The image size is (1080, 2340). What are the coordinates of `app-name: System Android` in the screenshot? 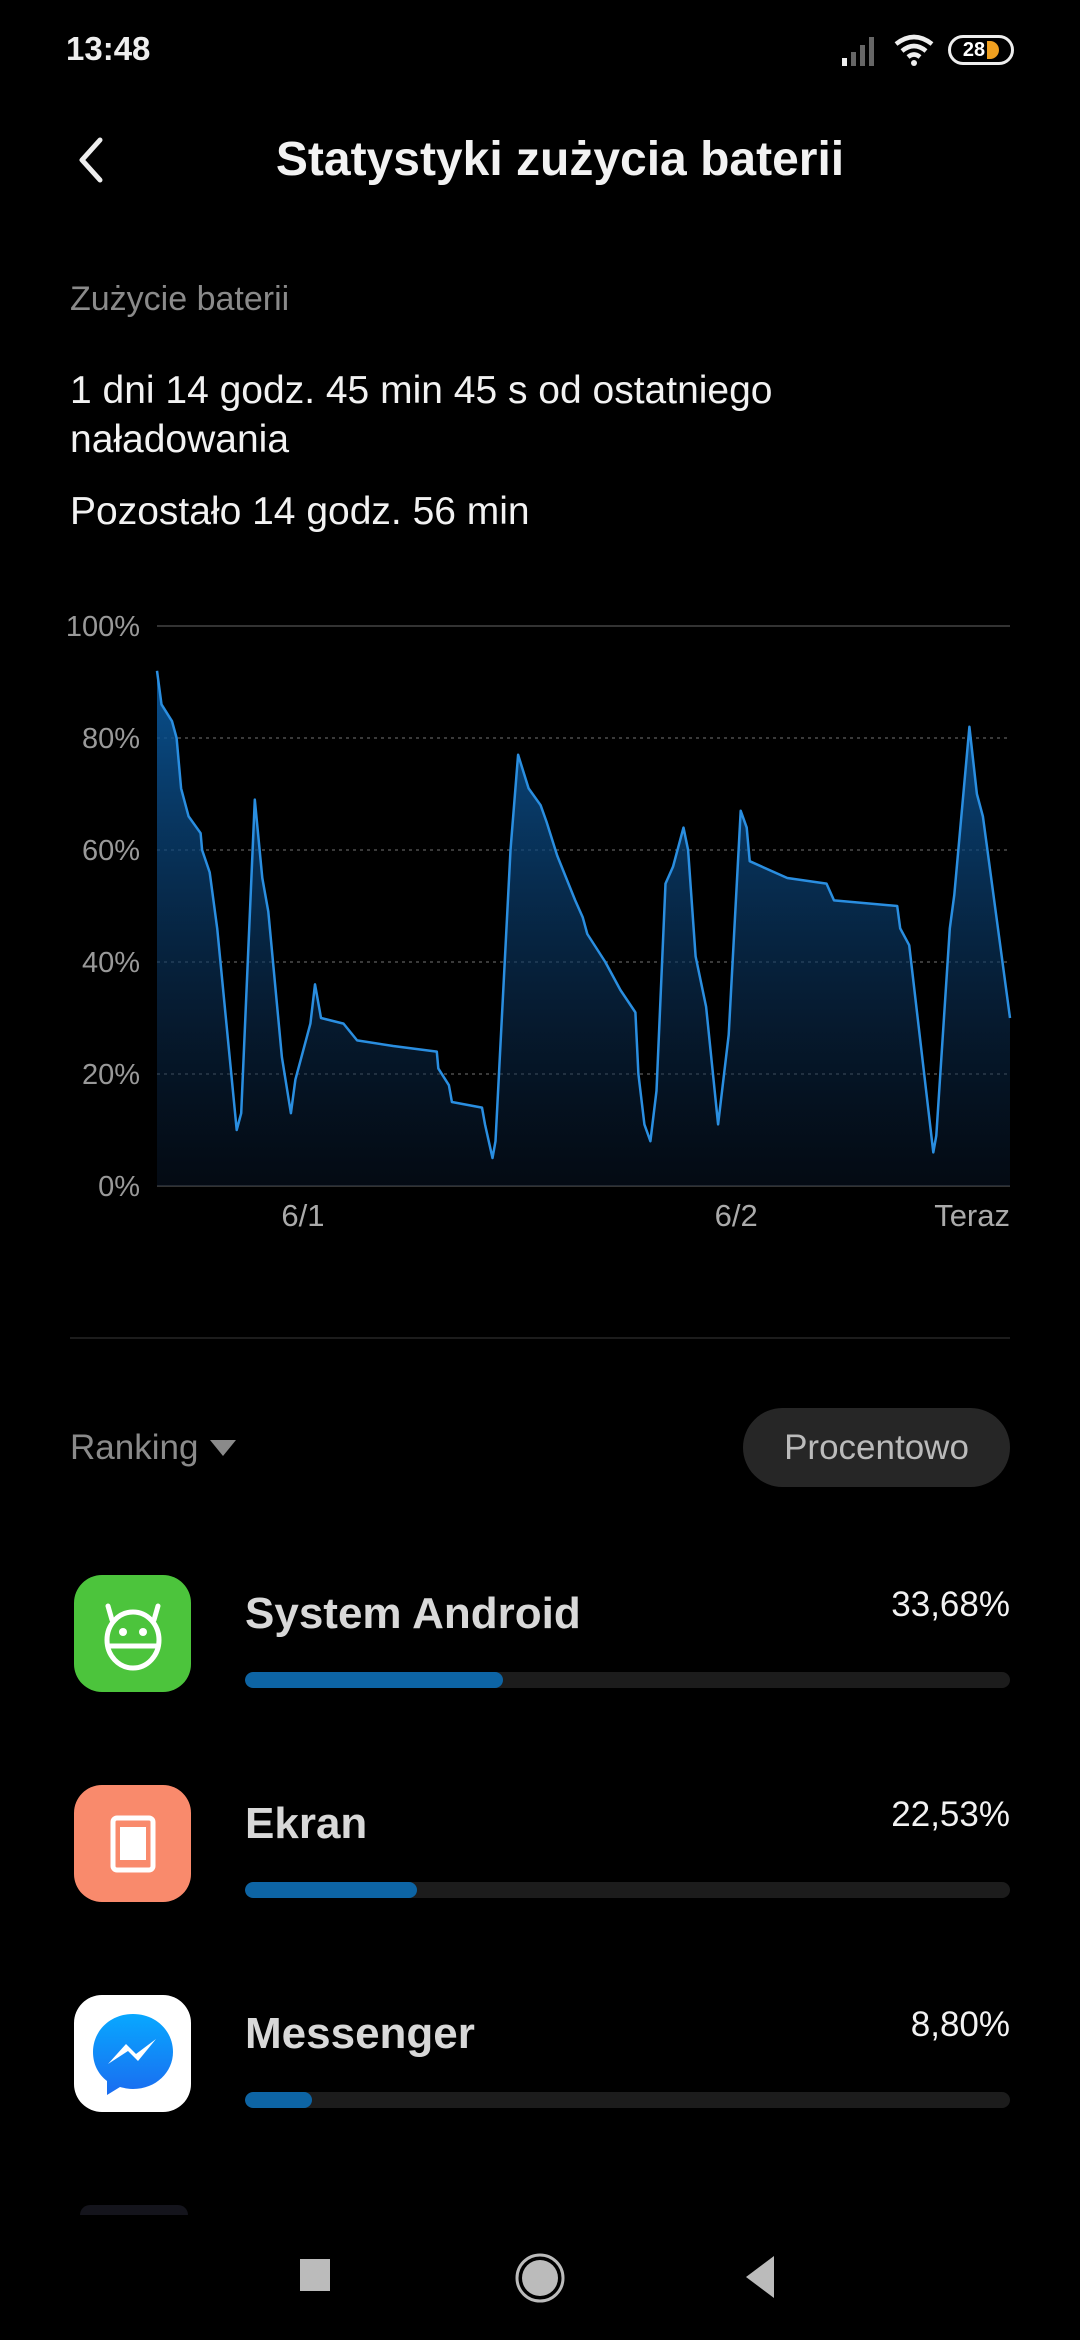 It's located at (413, 1613).